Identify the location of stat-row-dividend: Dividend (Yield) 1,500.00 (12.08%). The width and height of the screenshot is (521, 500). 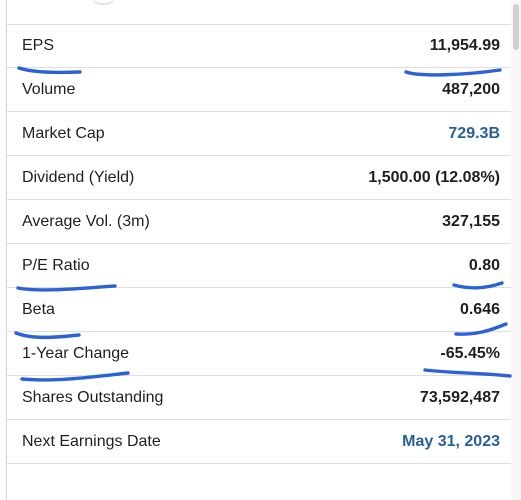
(259, 178).